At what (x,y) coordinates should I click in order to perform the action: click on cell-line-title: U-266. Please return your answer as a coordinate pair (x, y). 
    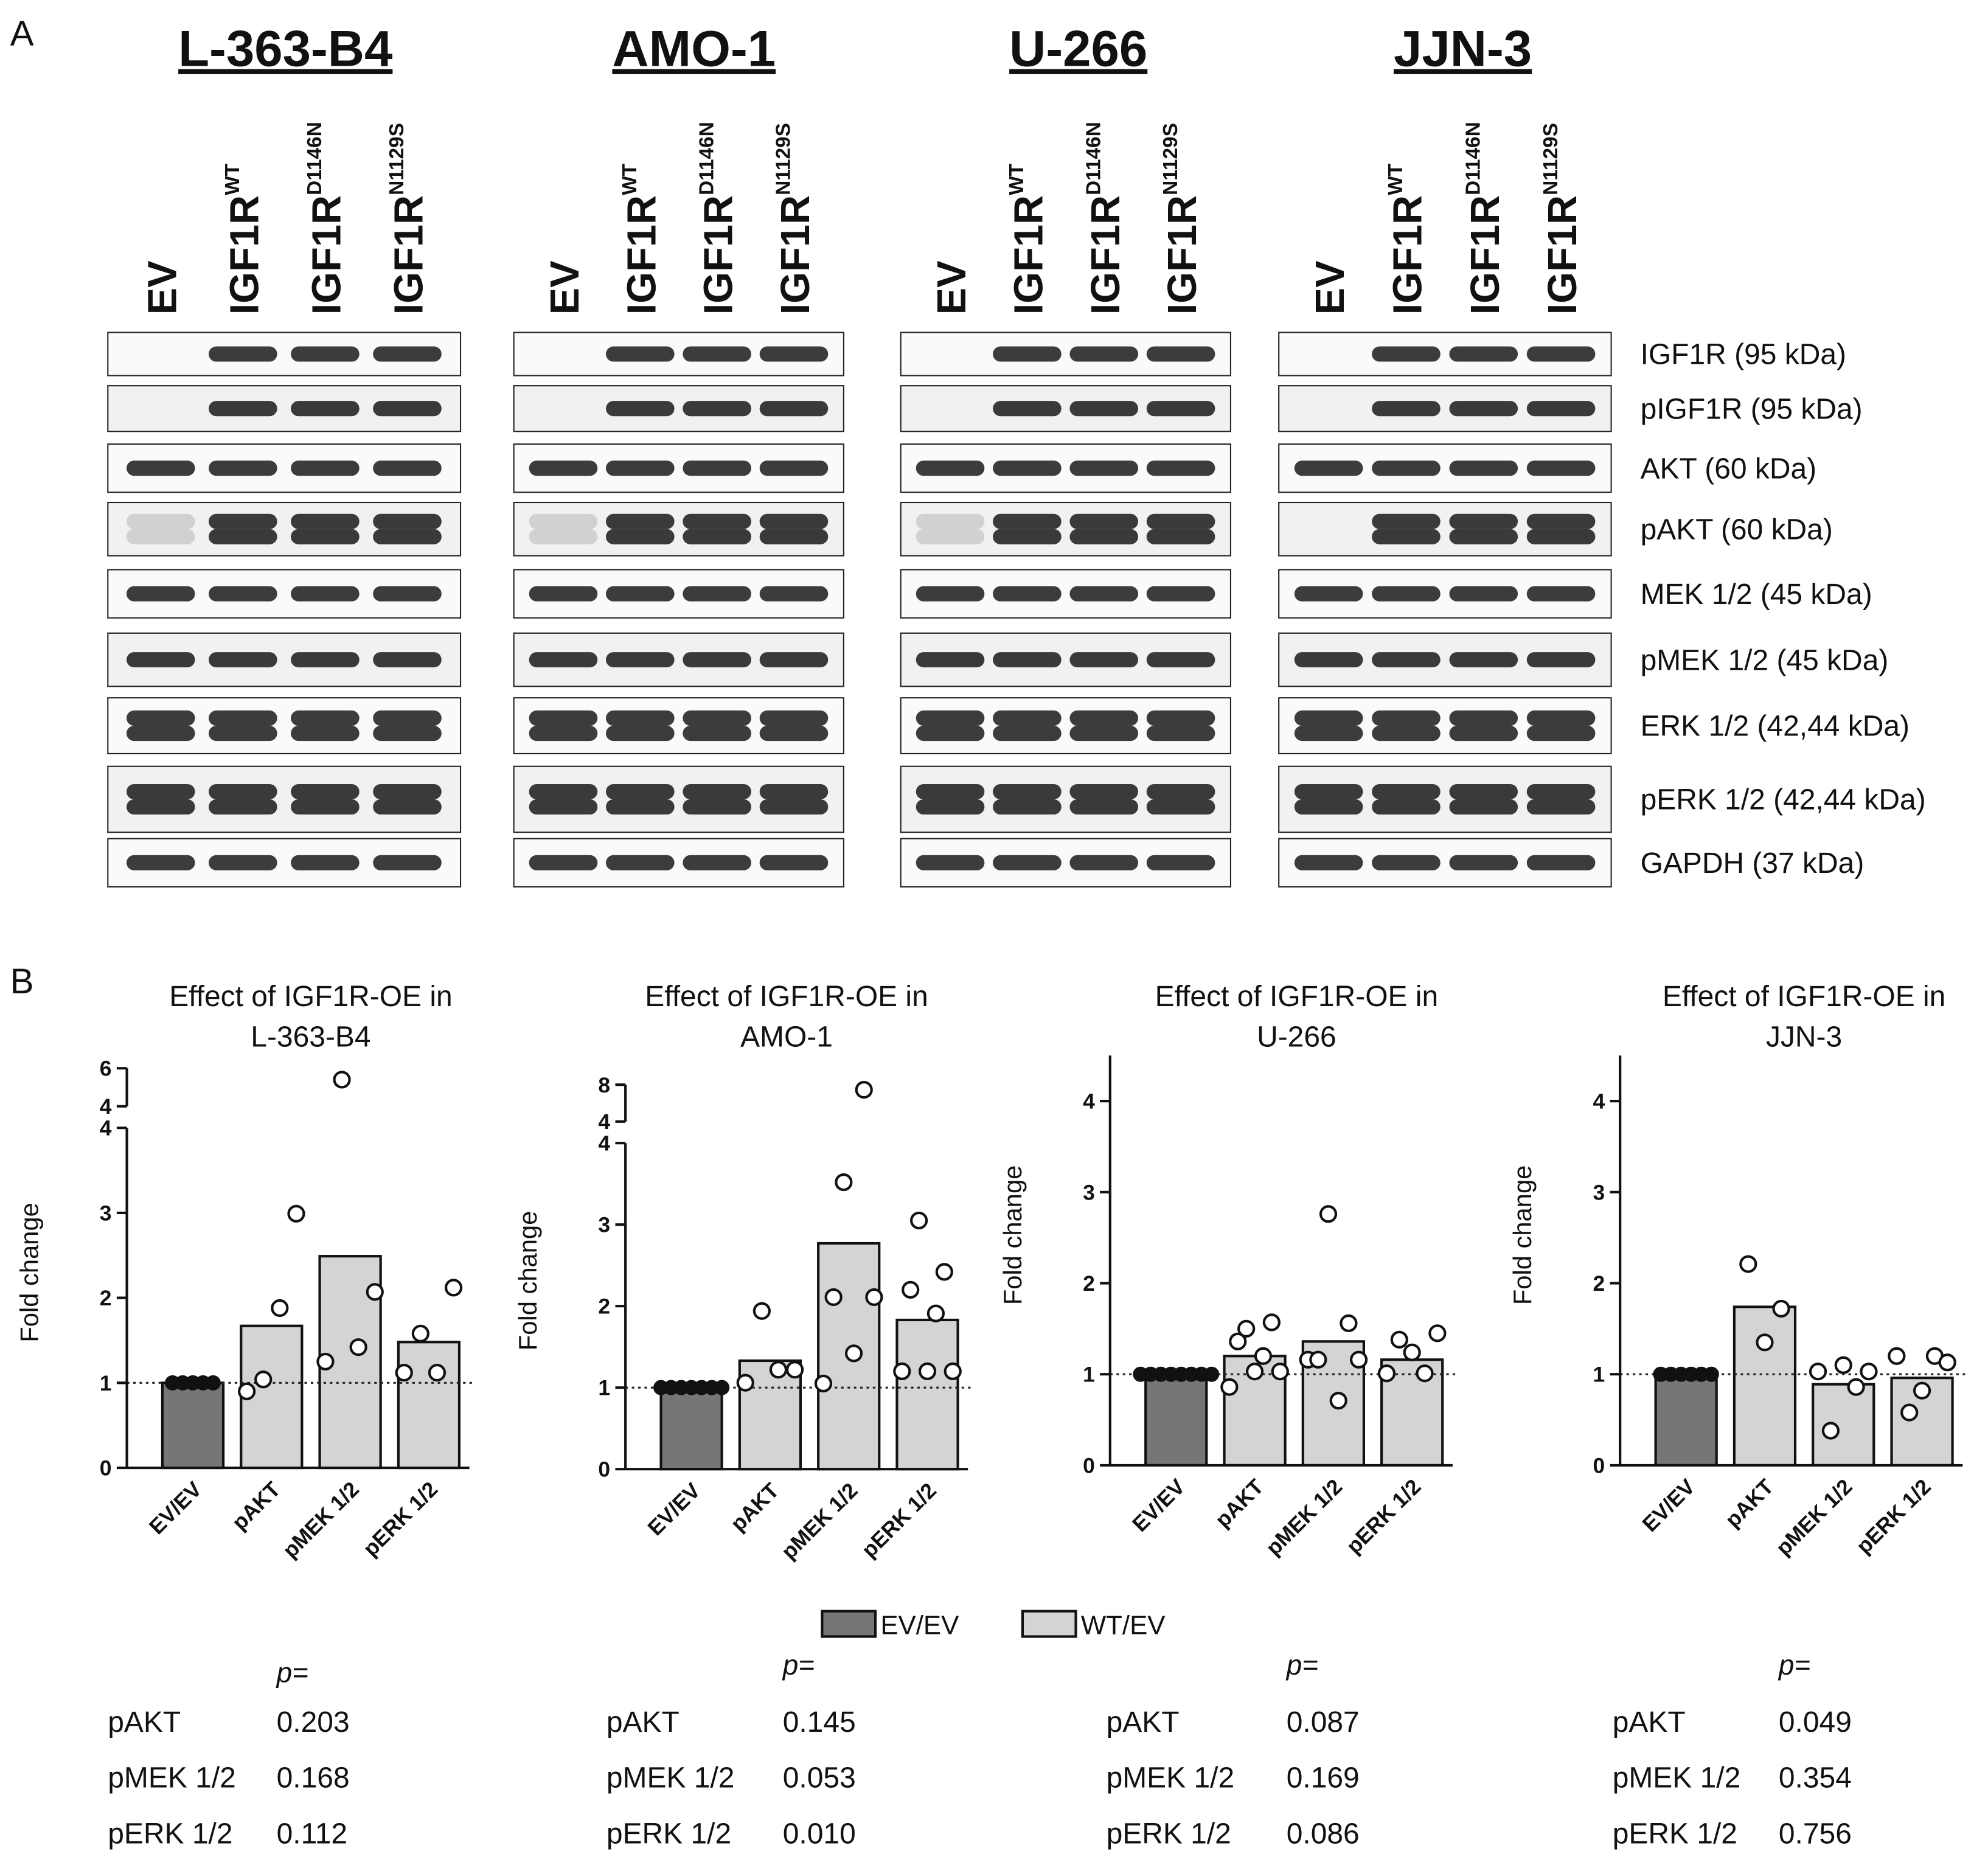
    Looking at the image, I should click on (1078, 48).